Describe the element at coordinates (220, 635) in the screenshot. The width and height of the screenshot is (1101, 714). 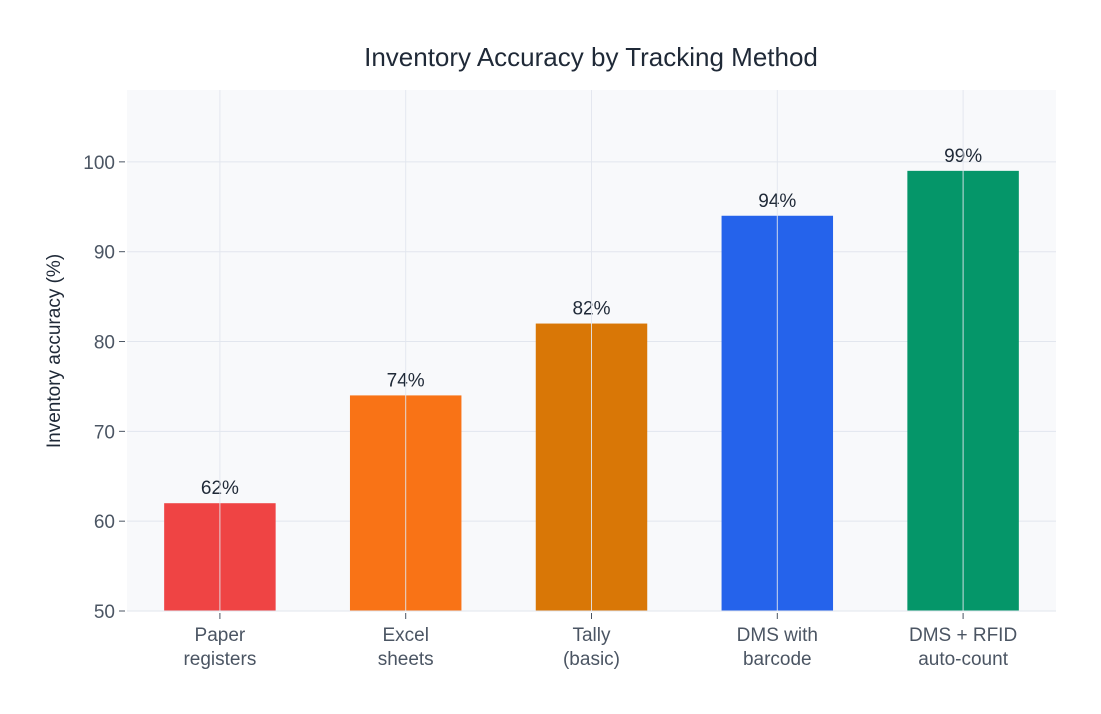
I see `x-tick-label: Paper` at that location.